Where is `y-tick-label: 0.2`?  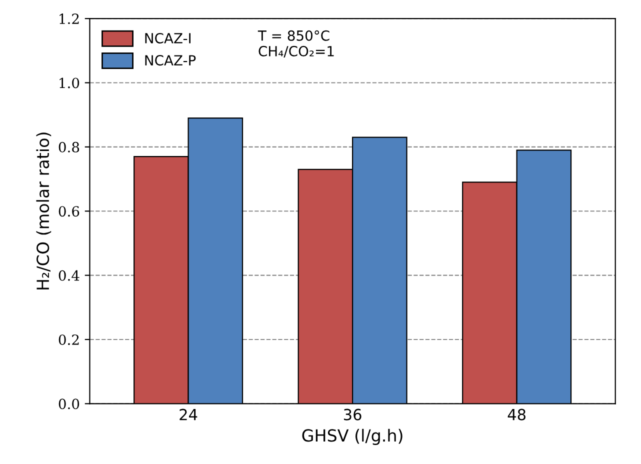
y-tick-label: 0.2 is located at coordinates (68, 339).